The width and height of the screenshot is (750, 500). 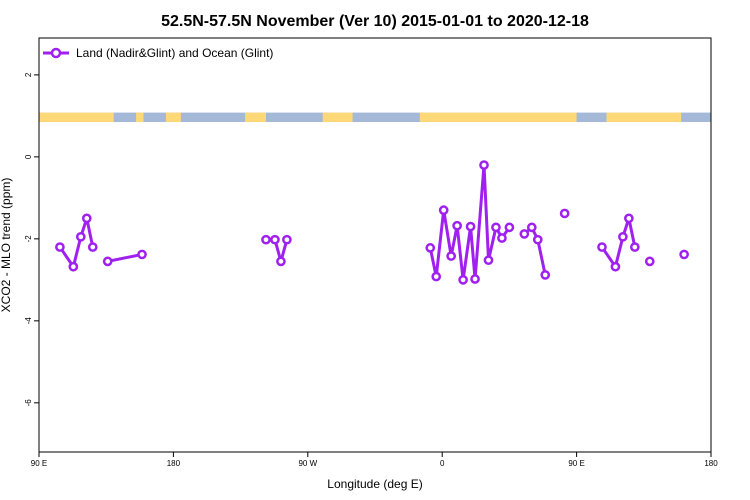 What do you see at coordinates (56, 53) in the screenshot?
I see `legend-marker-swatch` at bounding box center [56, 53].